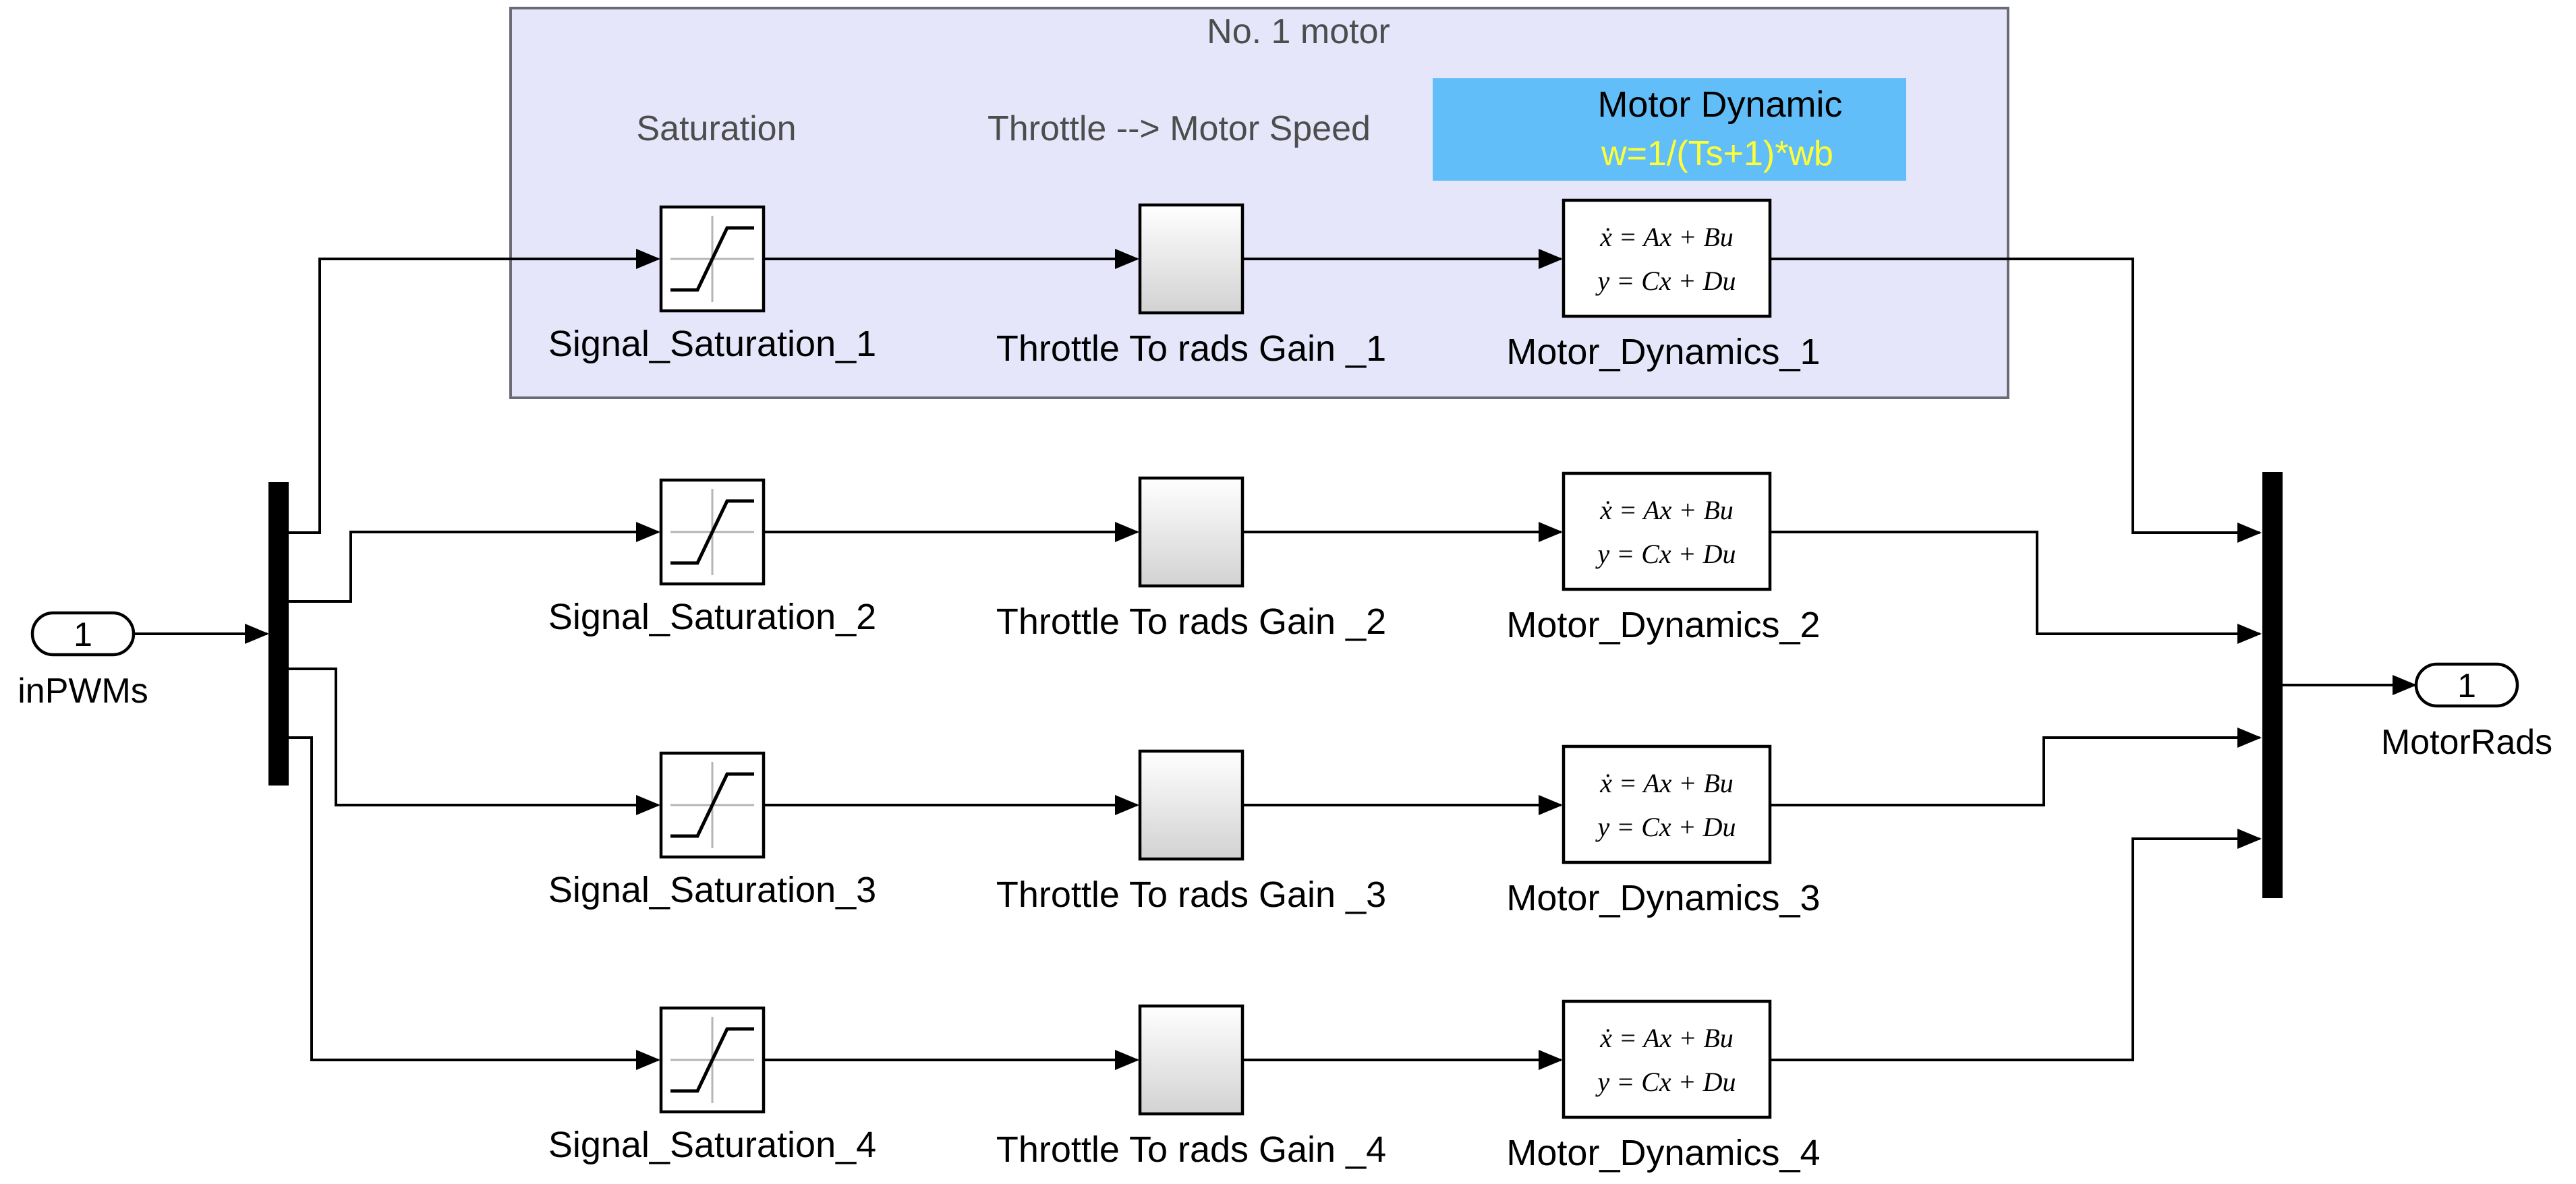 This screenshot has width=2576, height=1184. What do you see at coordinates (1666, 783) in the screenshot?
I see `state-space-eq-3-line1: ẋ = Ax + Bu` at bounding box center [1666, 783].